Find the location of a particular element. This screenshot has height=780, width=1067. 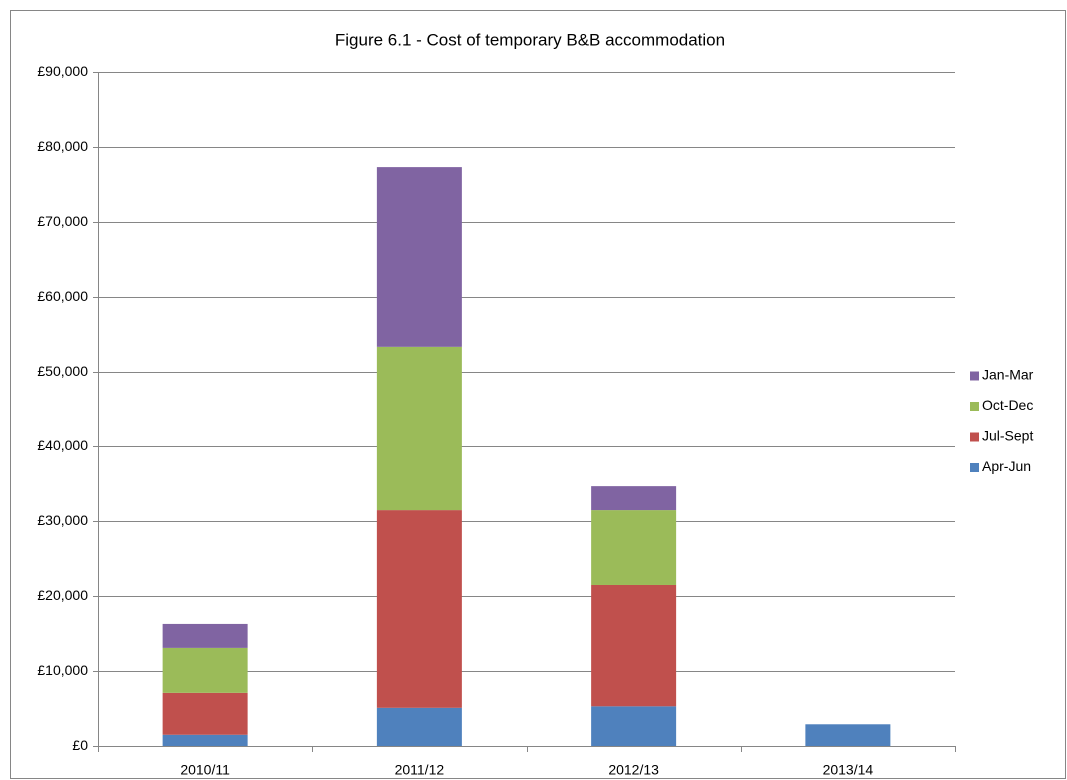

x-tick-label: 2010/11 is located at coordinates (205, 770).